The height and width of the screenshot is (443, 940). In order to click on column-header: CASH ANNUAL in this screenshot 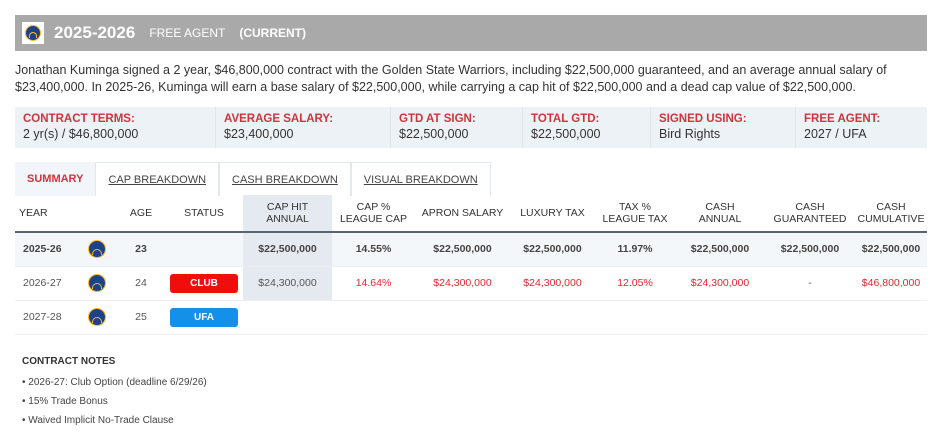, I will do `click(720, 214)`.